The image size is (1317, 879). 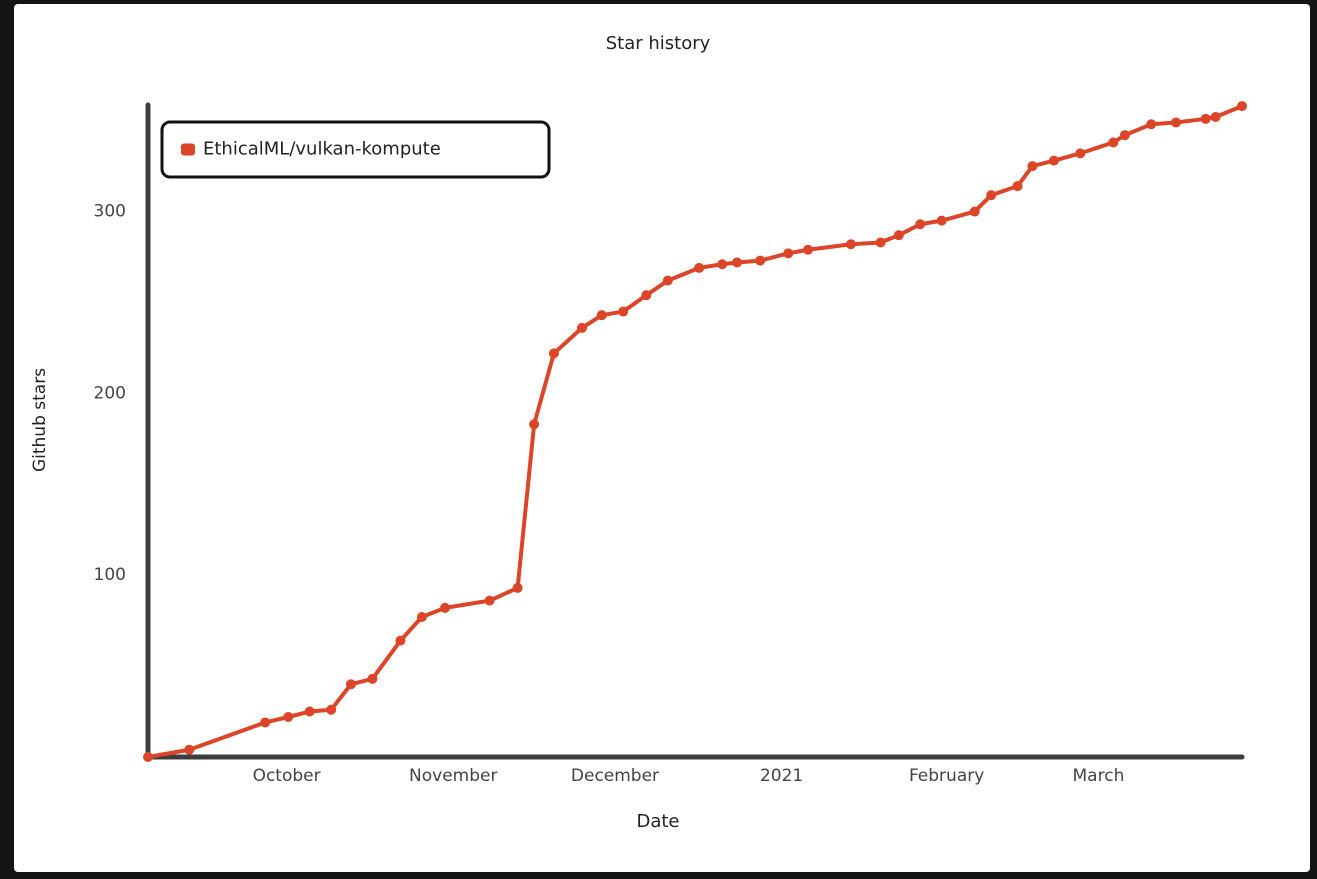 I want to click on x-tick-label: December, so click(x=615, y=776).